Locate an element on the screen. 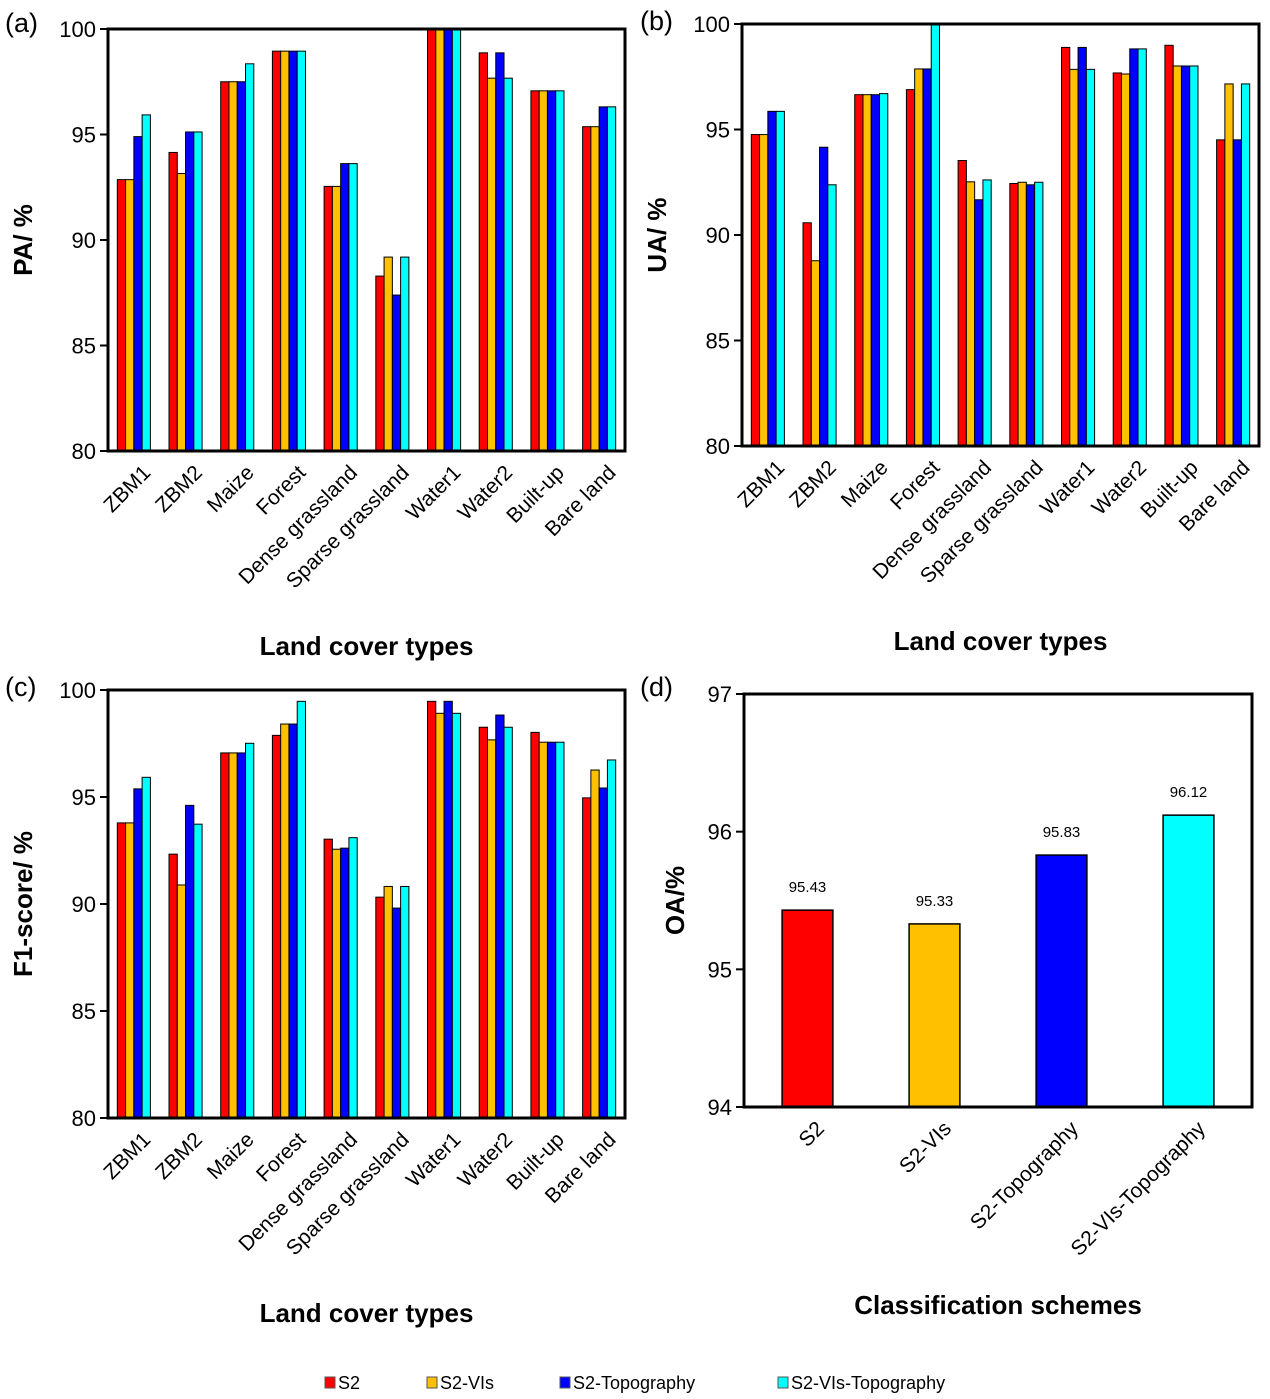  y-axis-title: F1-score/ % is located at coordinates (23, 904).